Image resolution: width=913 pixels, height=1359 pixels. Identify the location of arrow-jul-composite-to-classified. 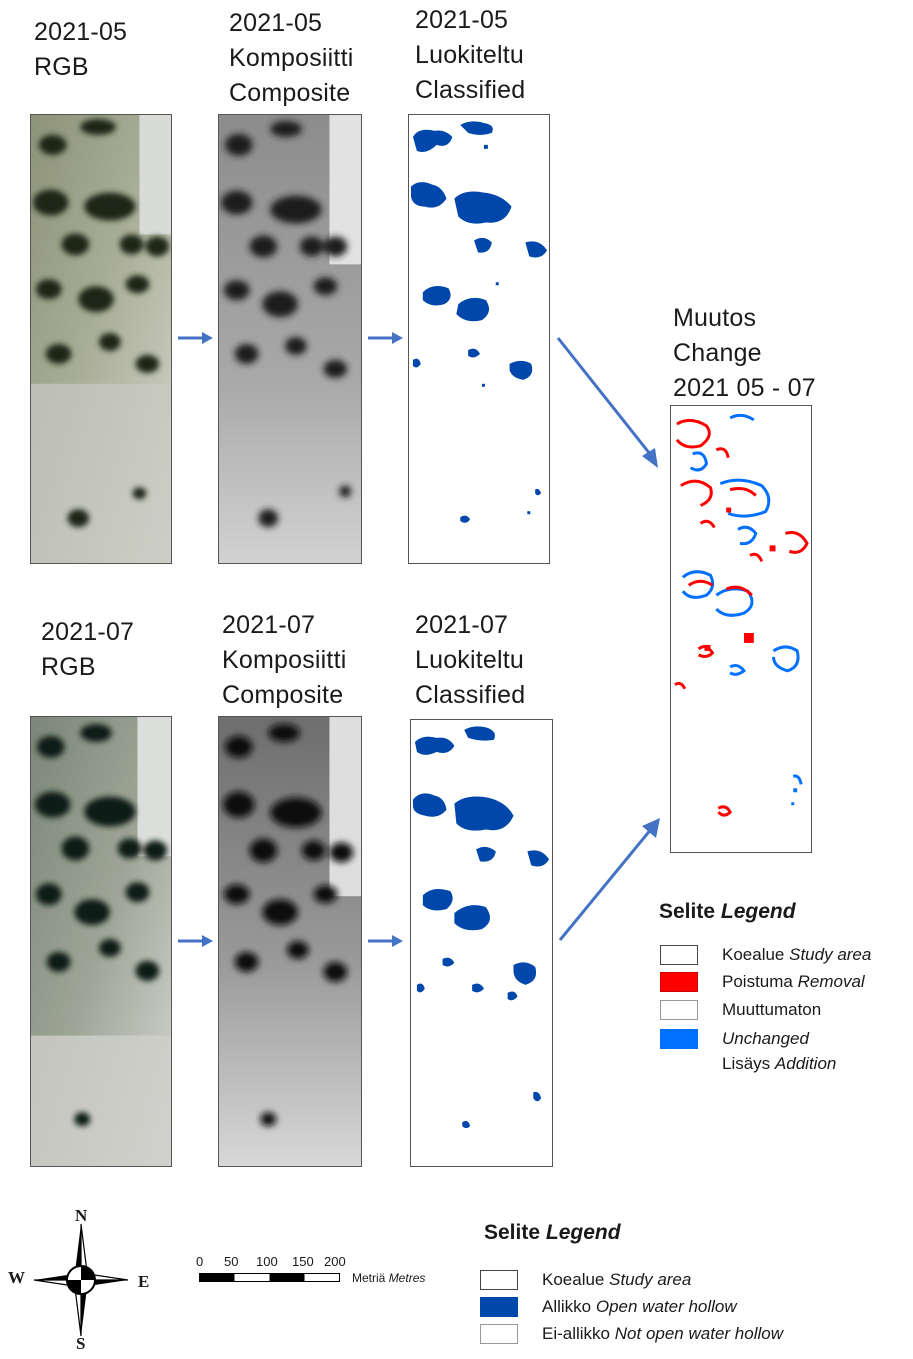
(385, 941).